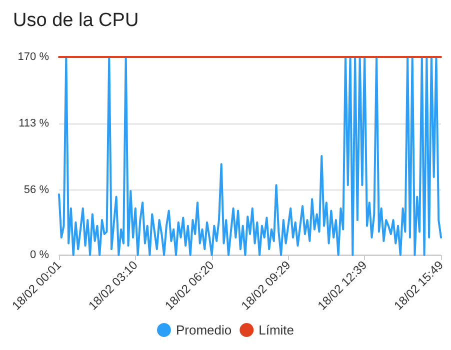  Describe the element at coordinates (40, 255) in the screenshot. I see `y-tick-label: 0 %` at that location.